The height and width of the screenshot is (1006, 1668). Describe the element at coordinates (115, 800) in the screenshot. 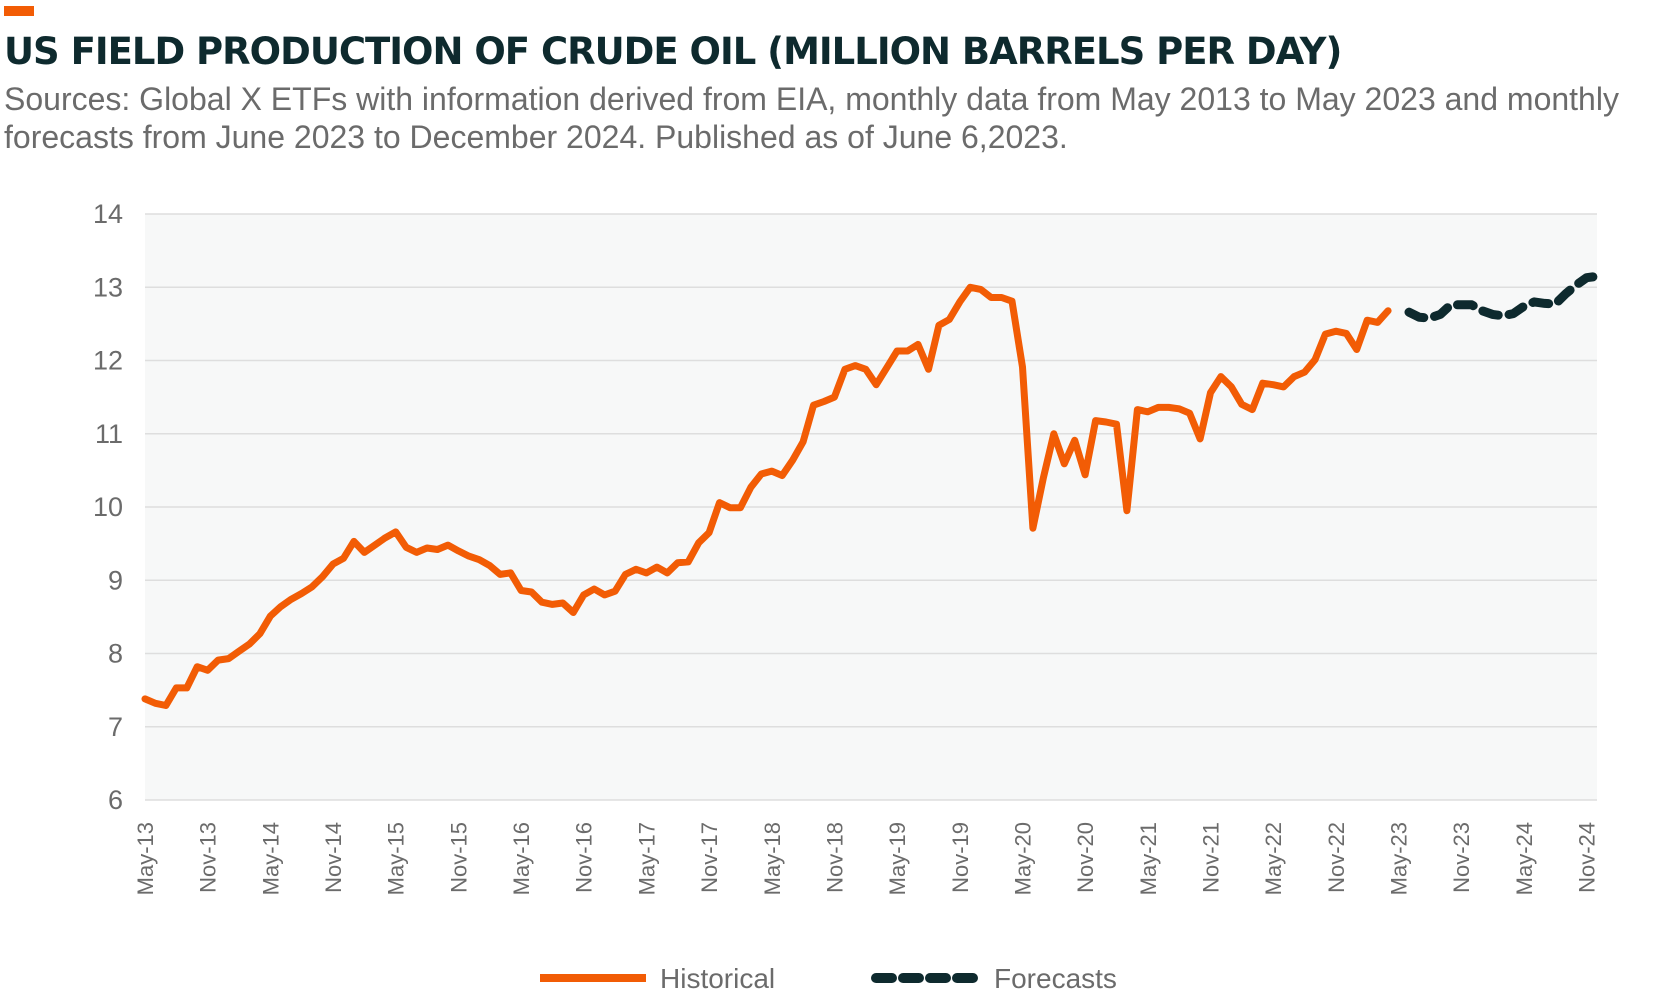

I see `y-tick-label: 6` at that location.